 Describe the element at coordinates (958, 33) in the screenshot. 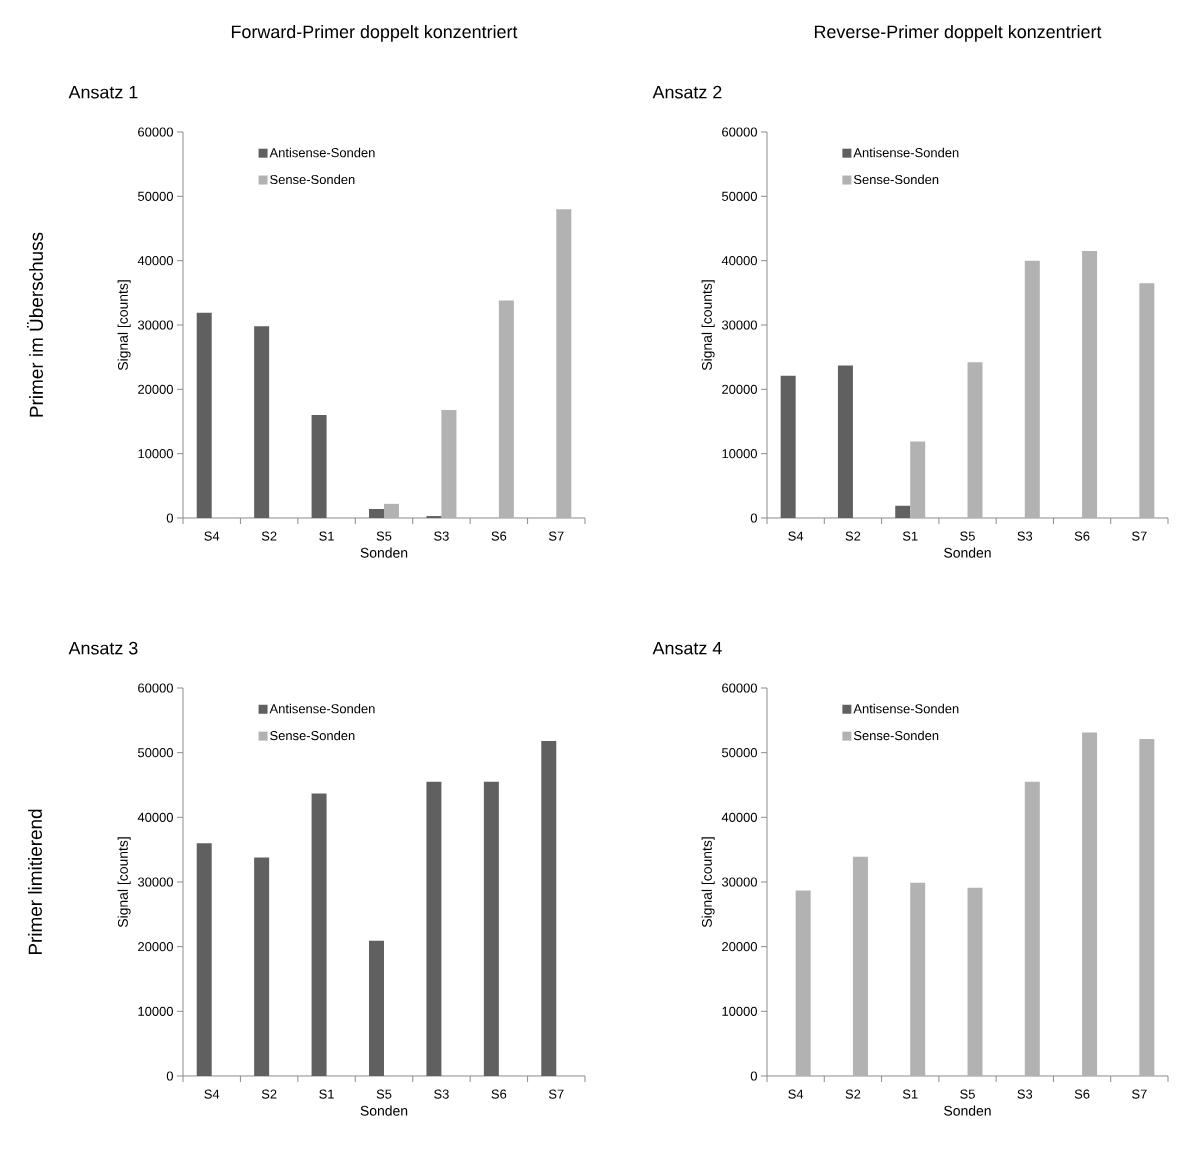

I see `text: Reverse-Primer doppelt konzentriert` at that location.